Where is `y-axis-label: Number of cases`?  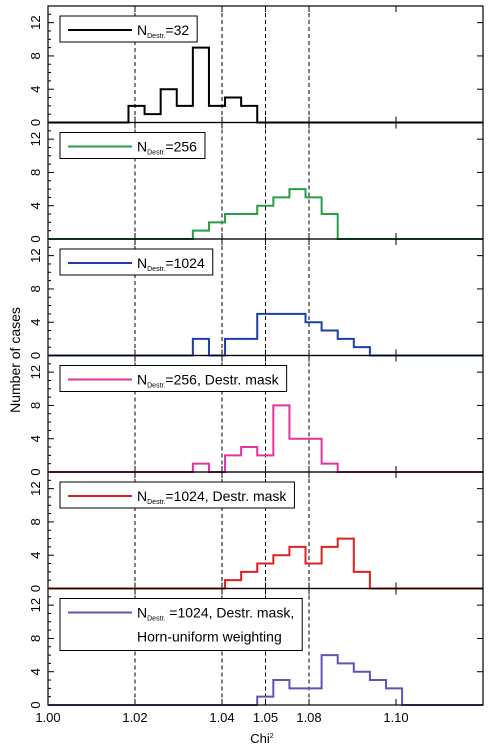
y-axis-label: Number of cases is located at coordinates (15, 360).